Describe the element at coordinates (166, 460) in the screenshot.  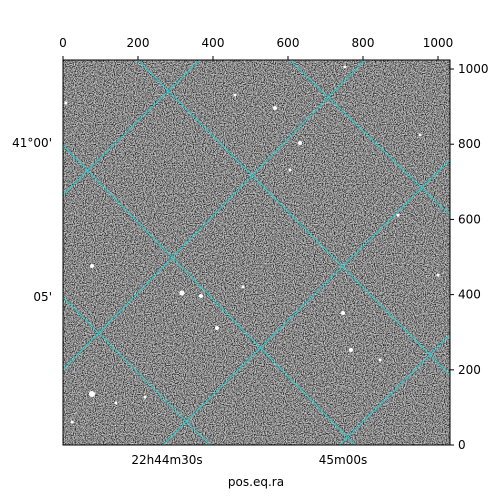
I see `ra-tick-label: 22h44m30s` at that location.